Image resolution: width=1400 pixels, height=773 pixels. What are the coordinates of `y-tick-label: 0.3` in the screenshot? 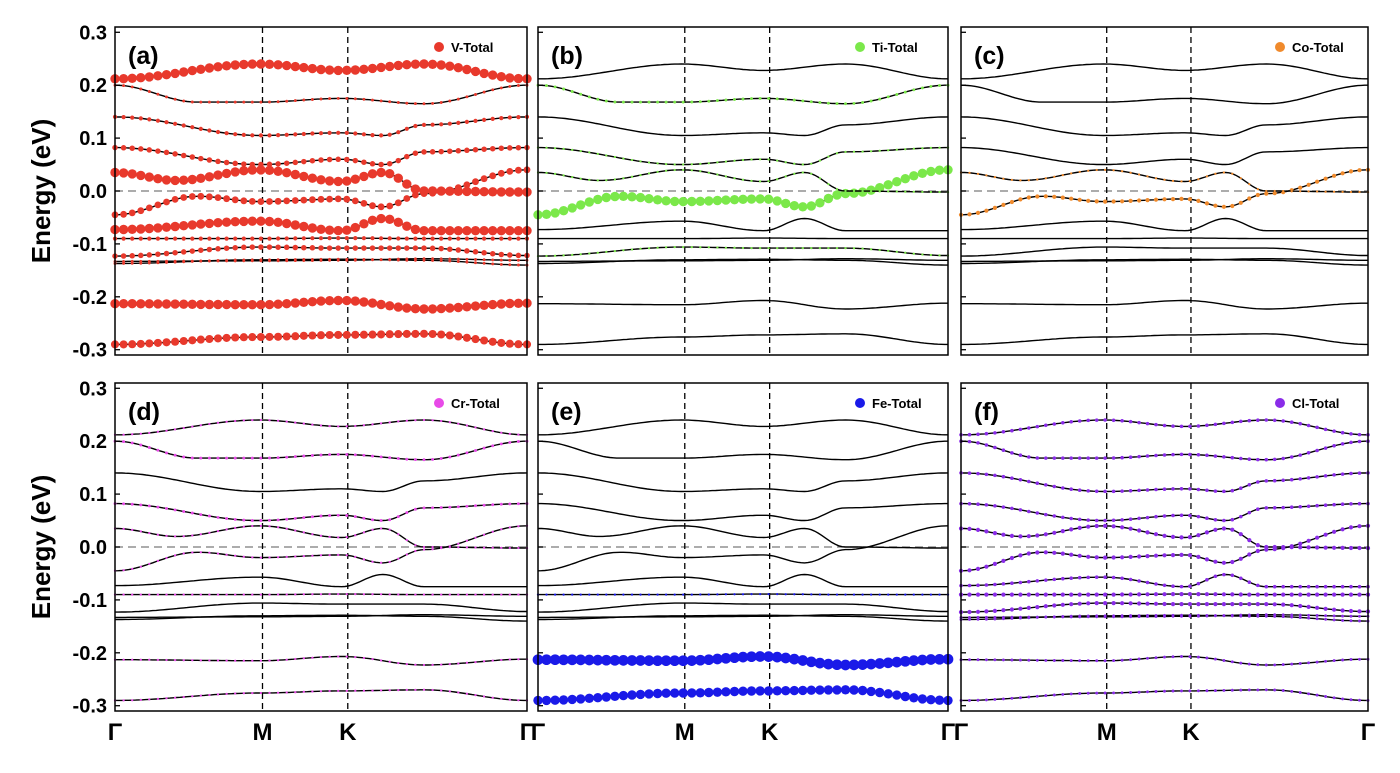 It's located at (93, 389).